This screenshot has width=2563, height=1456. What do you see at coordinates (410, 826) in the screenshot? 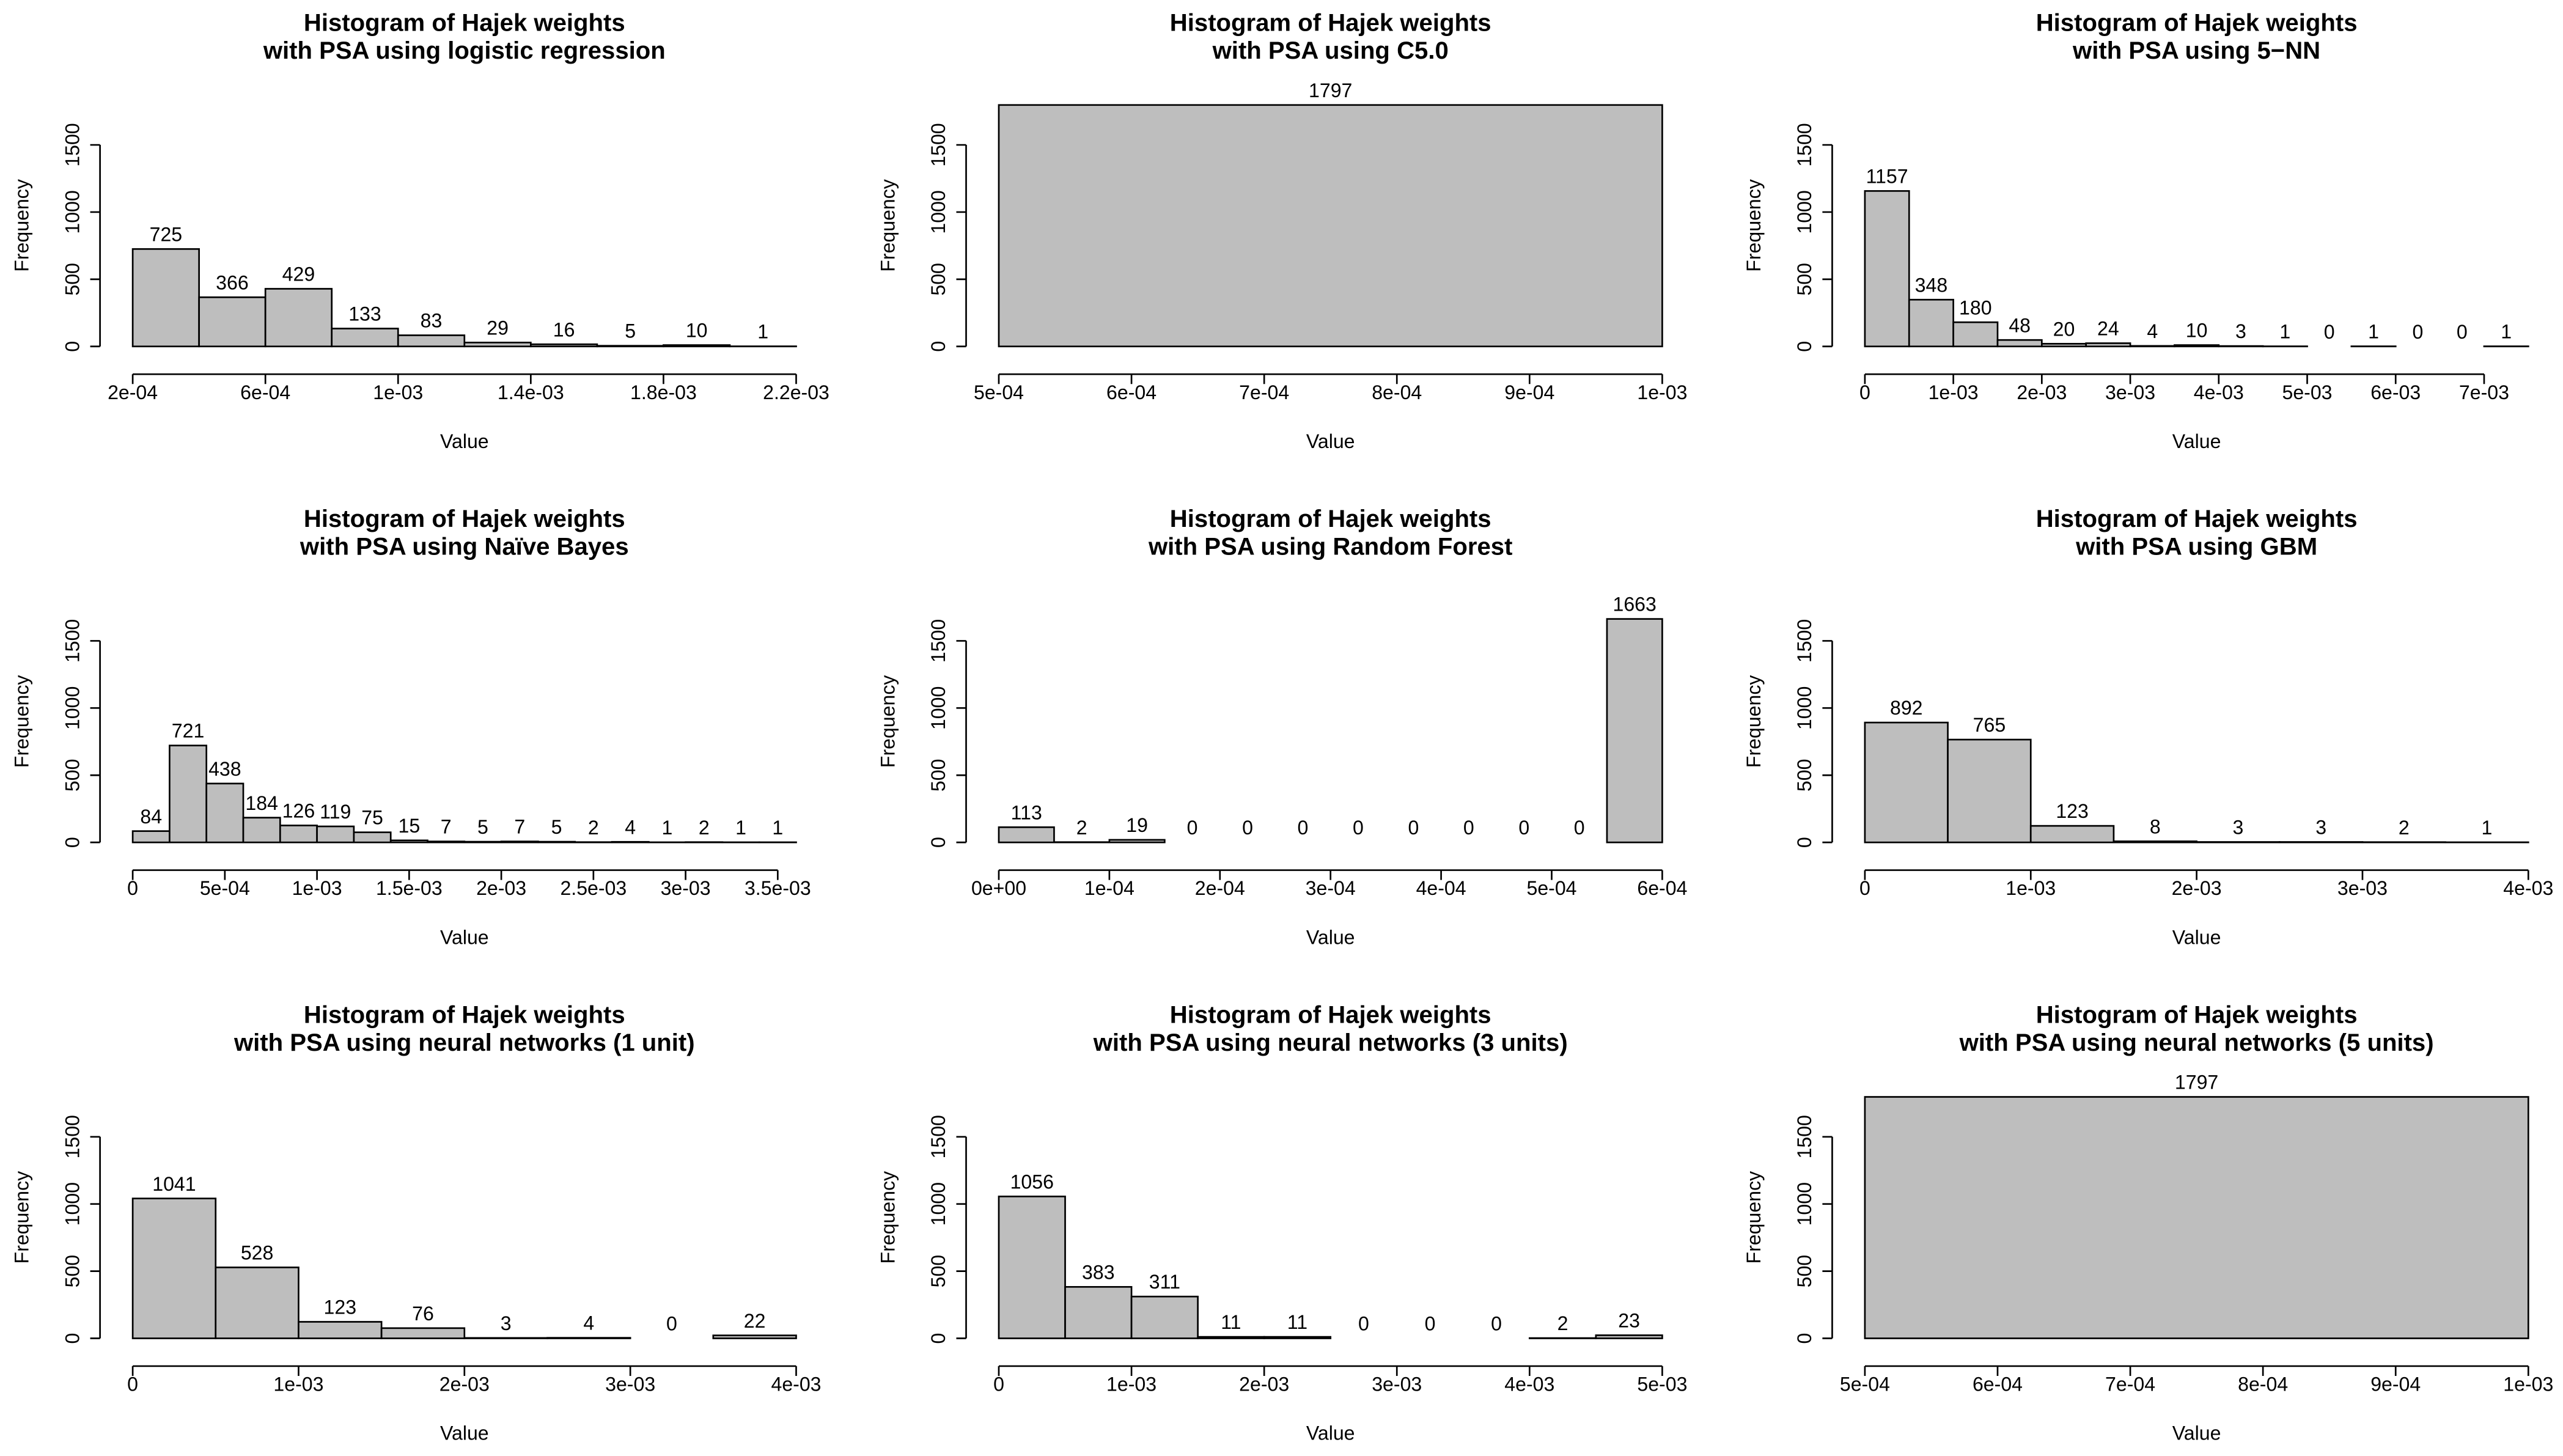
I see `bar-value-label: 15` at bounding box center [410, 826].